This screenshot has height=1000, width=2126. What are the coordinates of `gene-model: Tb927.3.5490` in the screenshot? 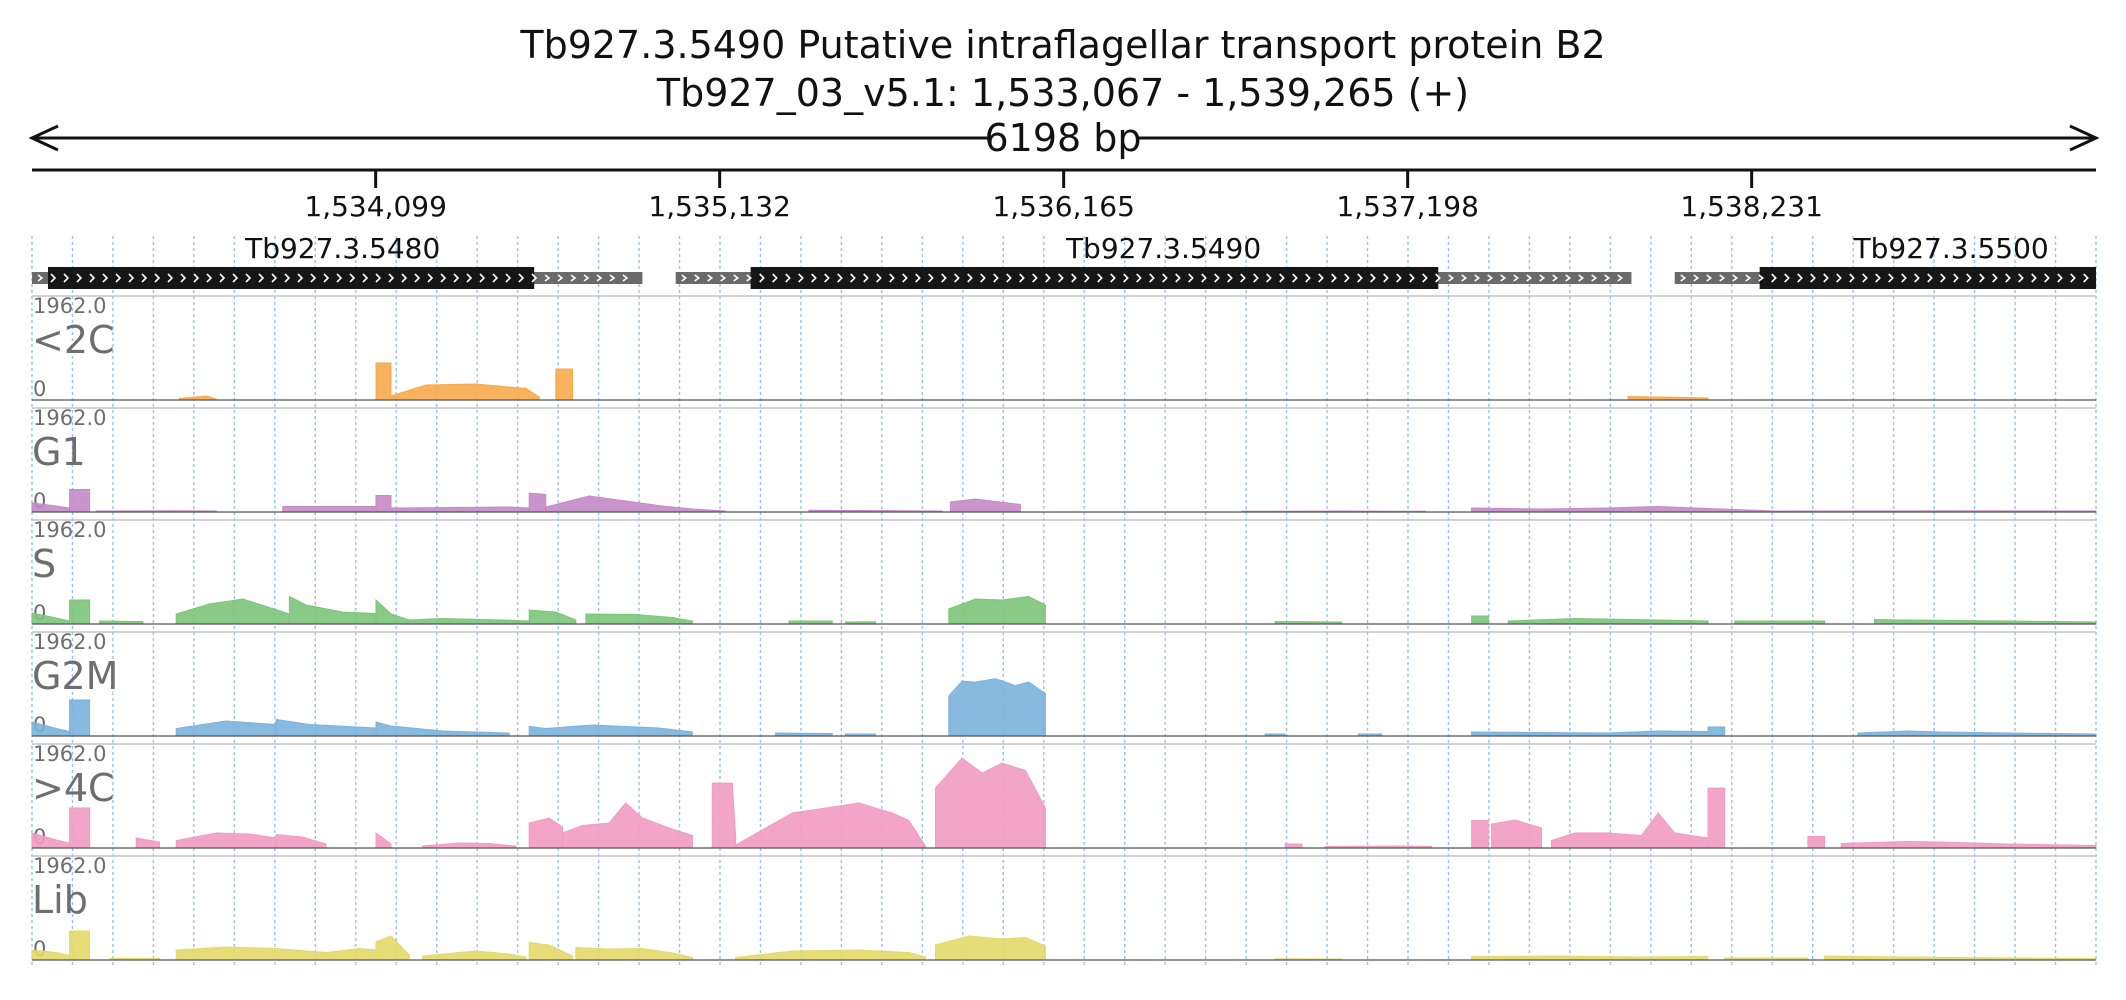 It's located at (1153, 260).